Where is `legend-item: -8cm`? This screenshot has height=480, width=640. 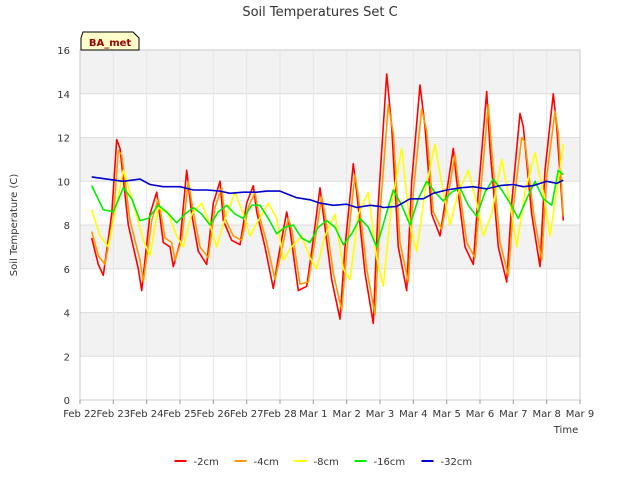 legend-item: -8cm is located at coordinates (316, 462).